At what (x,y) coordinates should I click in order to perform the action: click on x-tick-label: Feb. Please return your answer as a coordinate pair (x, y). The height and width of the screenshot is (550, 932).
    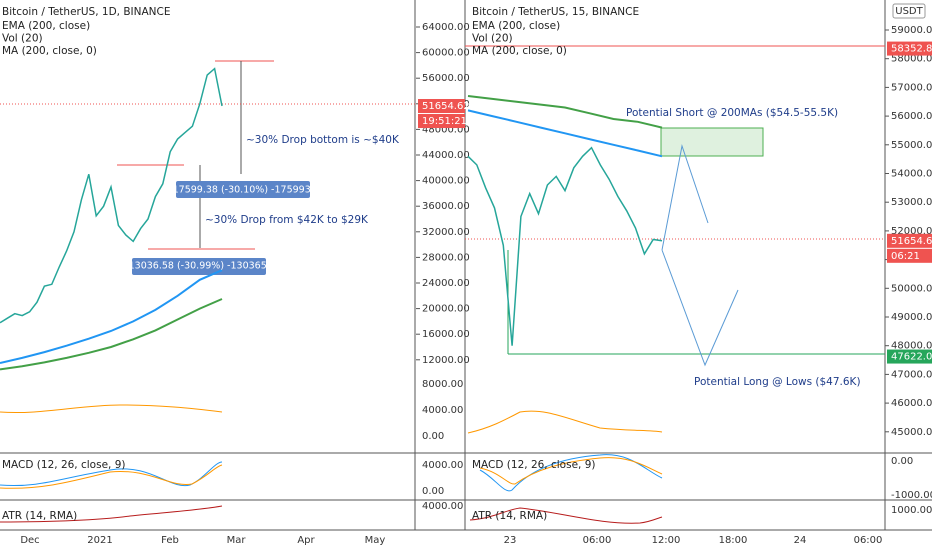
    Looking at the image, I should click on (170, 540).